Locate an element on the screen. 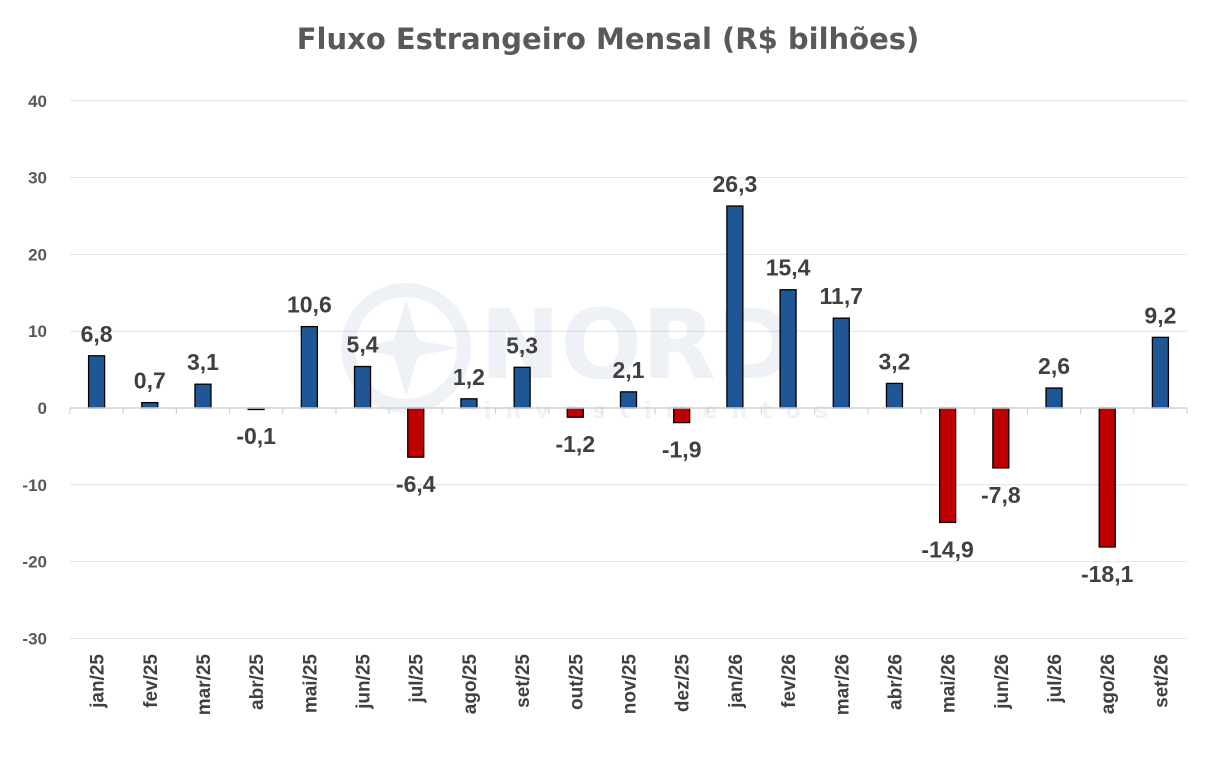  x-tick-label: set/26 is located at coordinates (1161, 681).